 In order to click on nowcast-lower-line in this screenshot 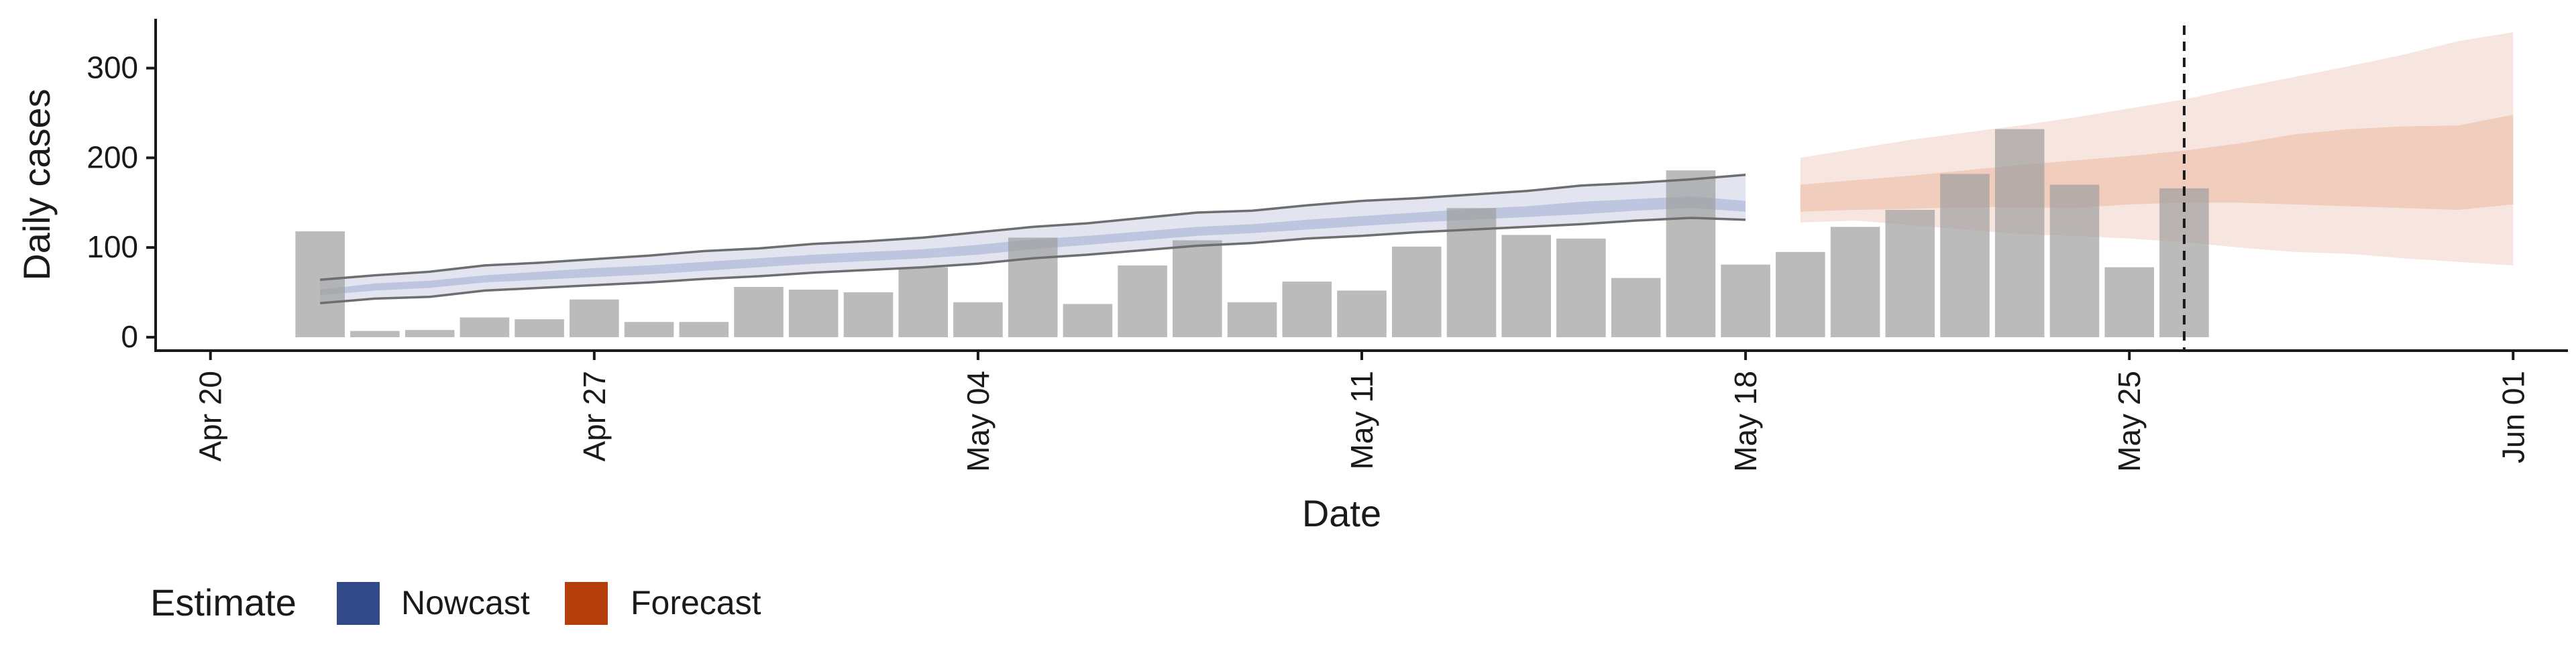, I will do `click(1033, 260)`.